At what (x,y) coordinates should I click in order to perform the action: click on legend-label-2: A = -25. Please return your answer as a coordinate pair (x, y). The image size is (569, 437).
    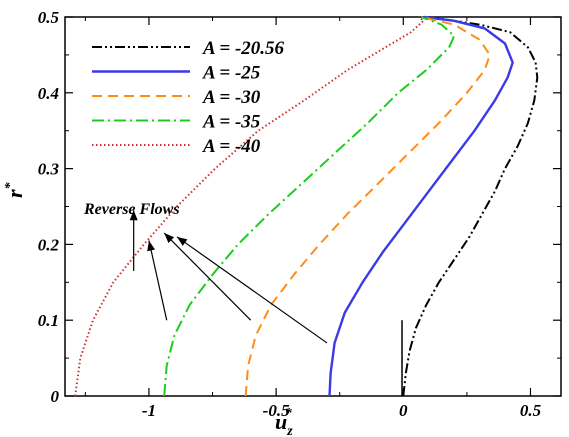
    Looking at the image, I should click on (231, 73).